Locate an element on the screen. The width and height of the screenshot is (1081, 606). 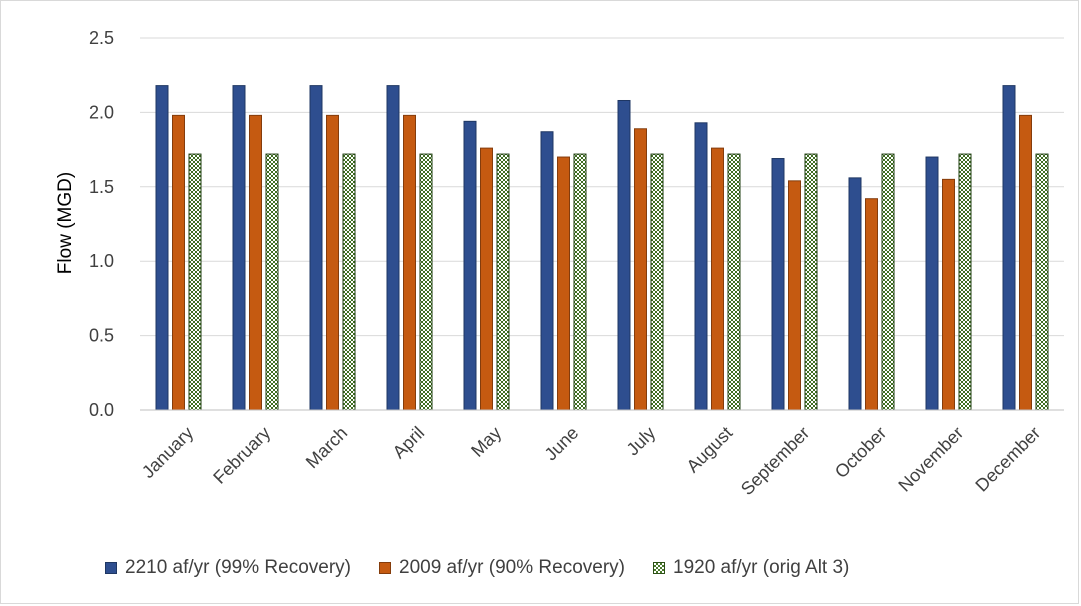
legend-item-2210: 2210 af/yr (99% Recovery) is located at coordinates (228, 568).